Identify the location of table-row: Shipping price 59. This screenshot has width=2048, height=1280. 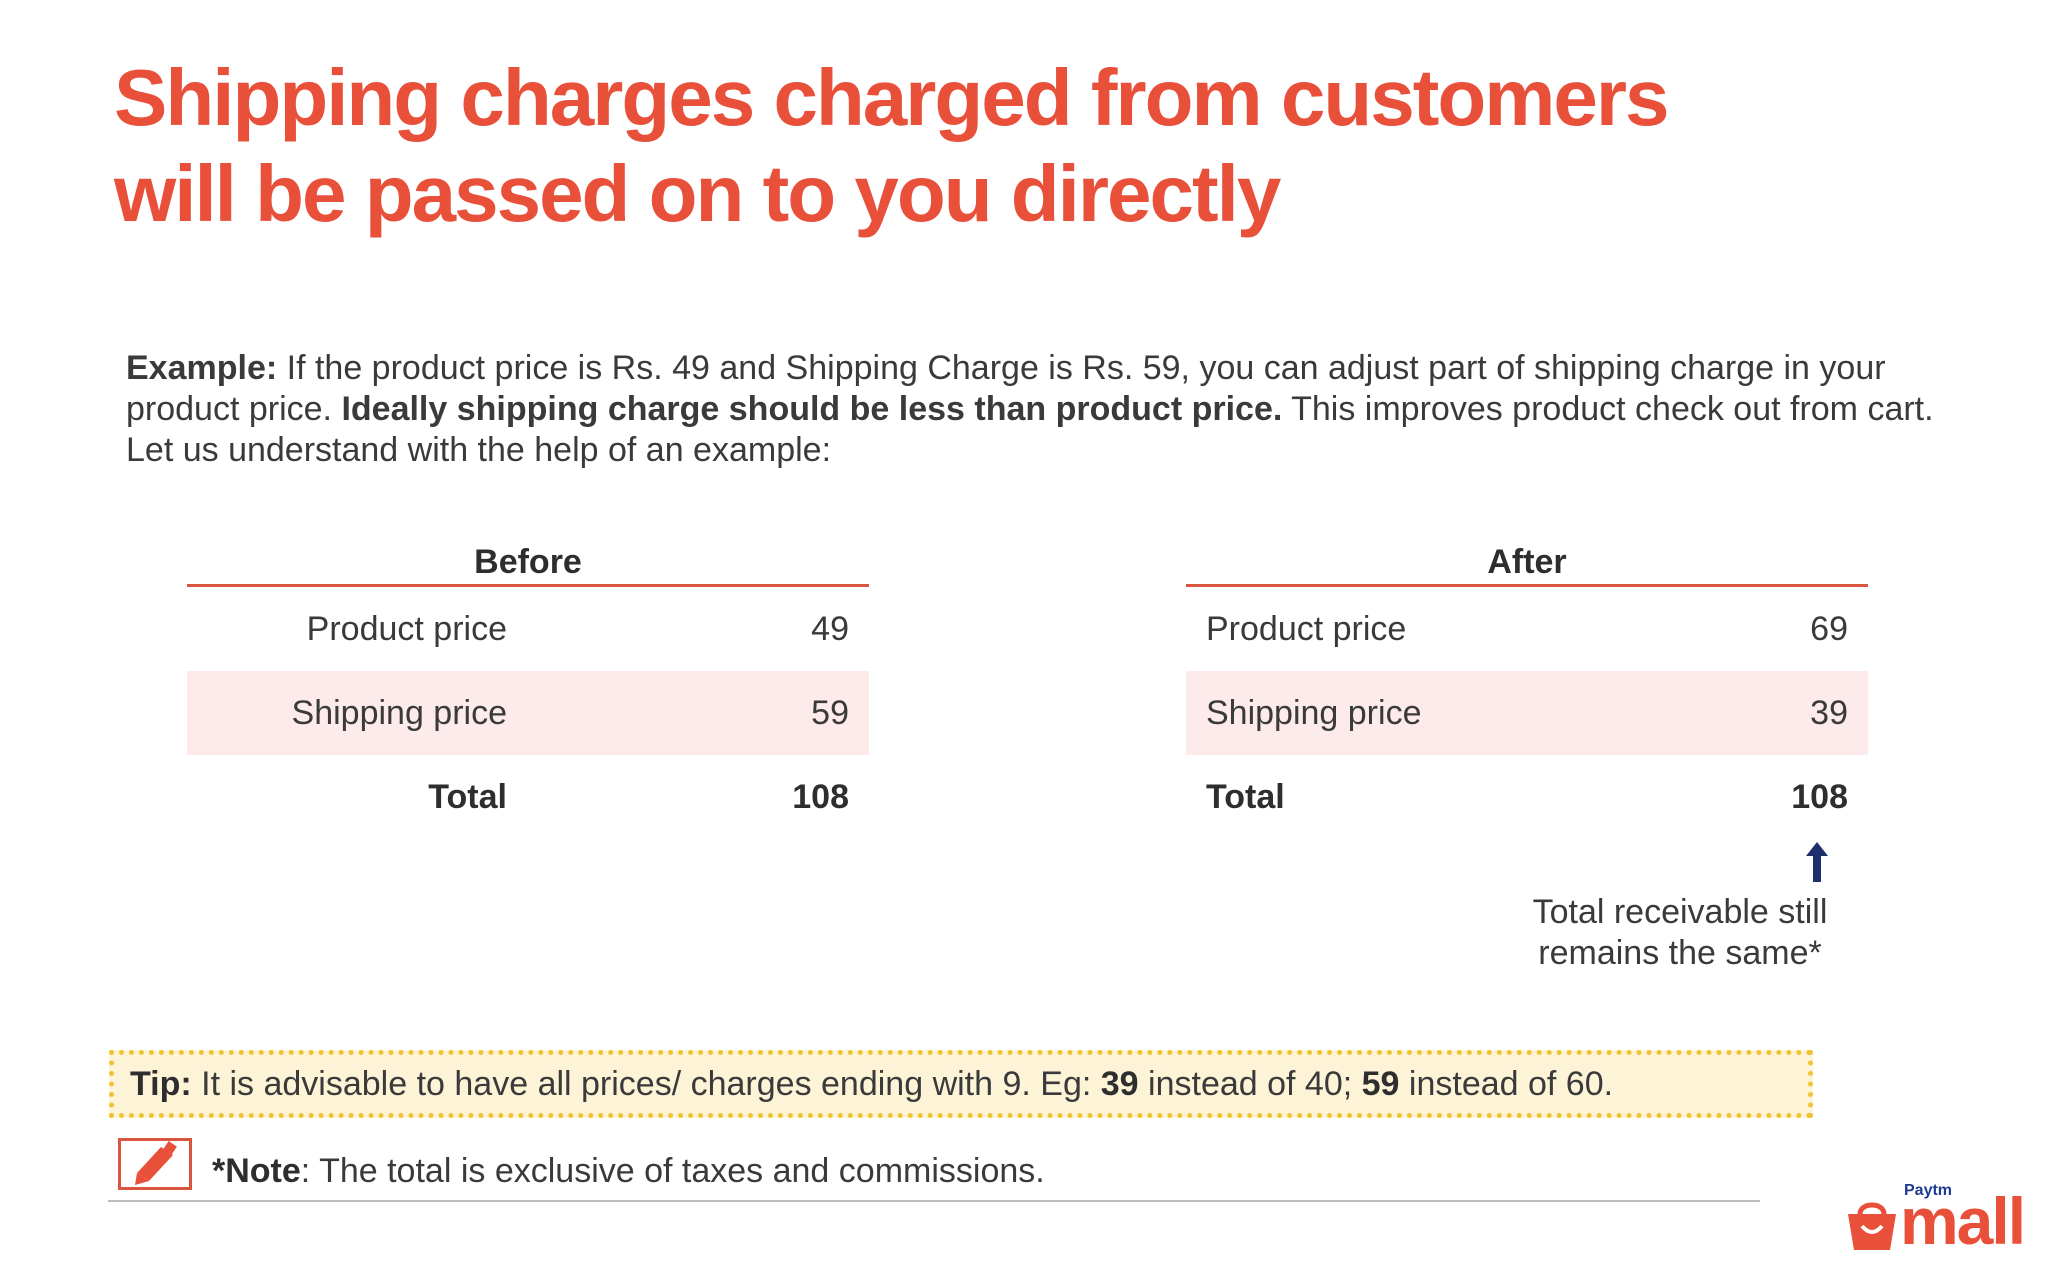
(528, 713).